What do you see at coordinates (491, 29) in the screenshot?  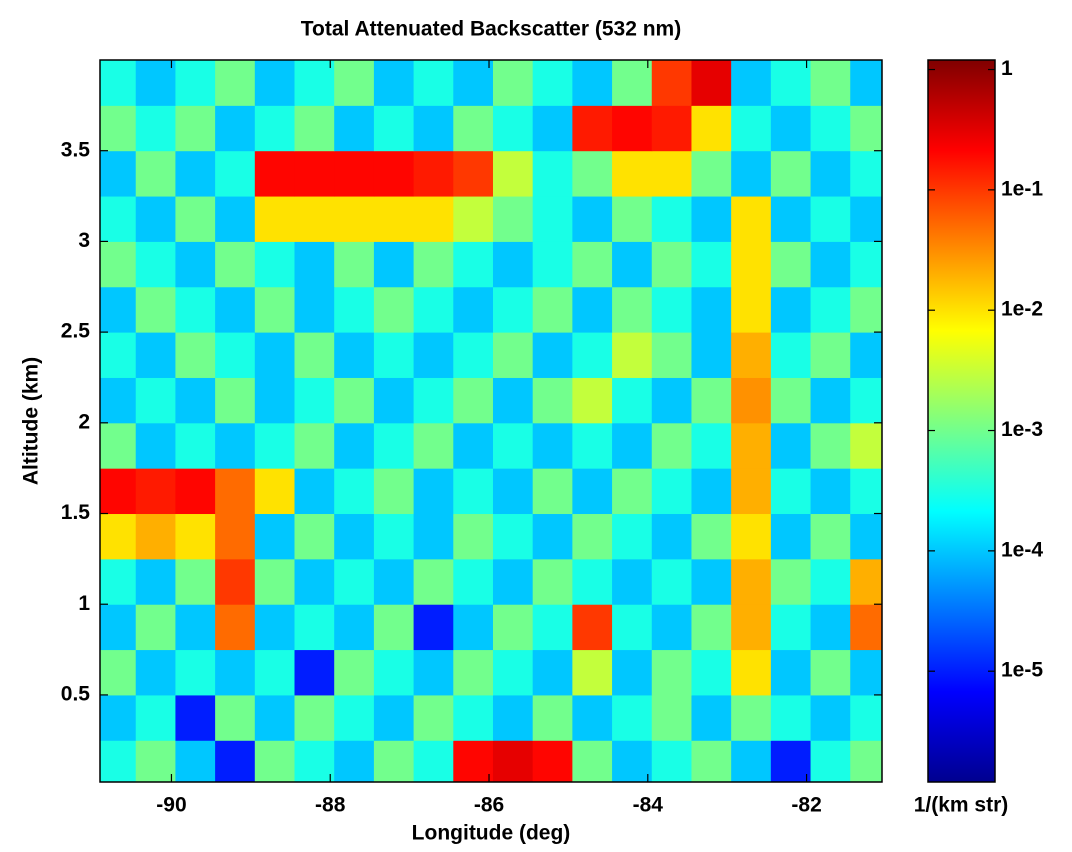 I see `chart-title: Total Attenuated Backscatter (532 nm)` at bounding box center [491, 29].